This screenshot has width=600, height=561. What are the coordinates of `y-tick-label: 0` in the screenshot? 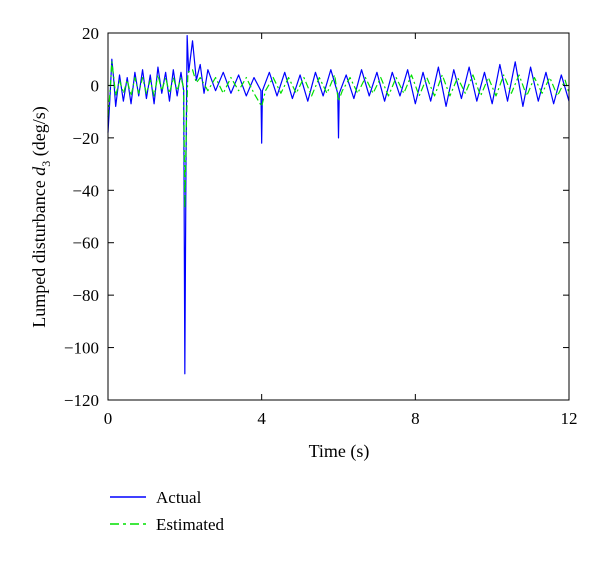 It's located at (95, 85).